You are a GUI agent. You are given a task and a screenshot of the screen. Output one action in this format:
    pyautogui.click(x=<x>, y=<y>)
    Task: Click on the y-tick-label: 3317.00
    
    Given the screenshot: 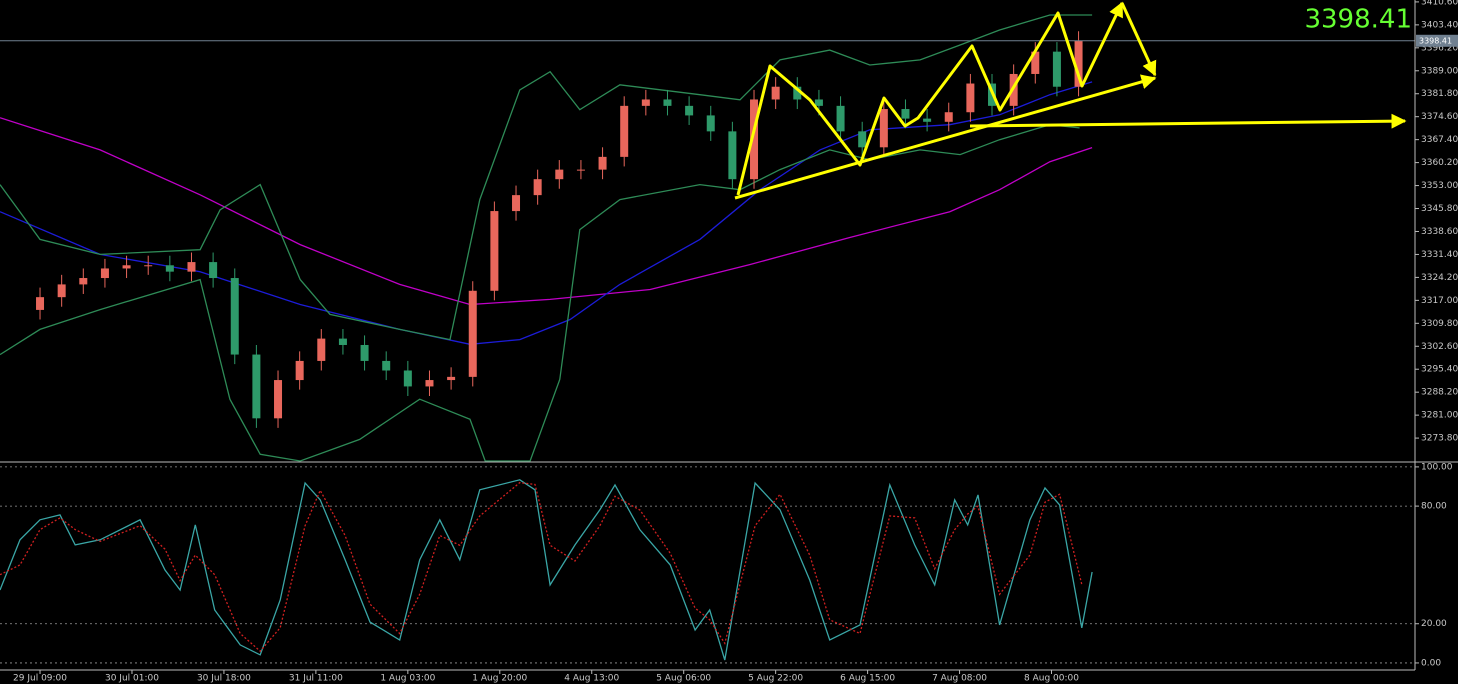 What is the action you would take?
    pyautogui.click(x=1439, y=301)
    